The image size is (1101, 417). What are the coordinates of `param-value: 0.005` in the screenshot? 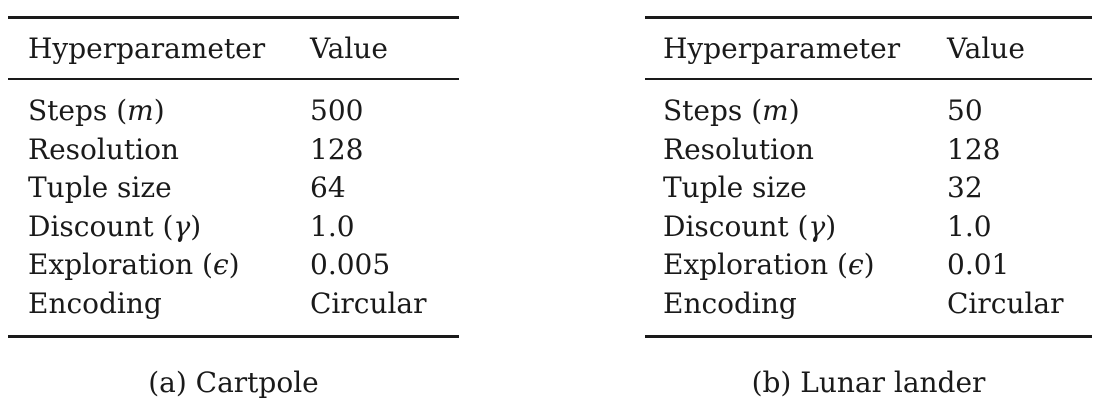 It's located at (350, 265).